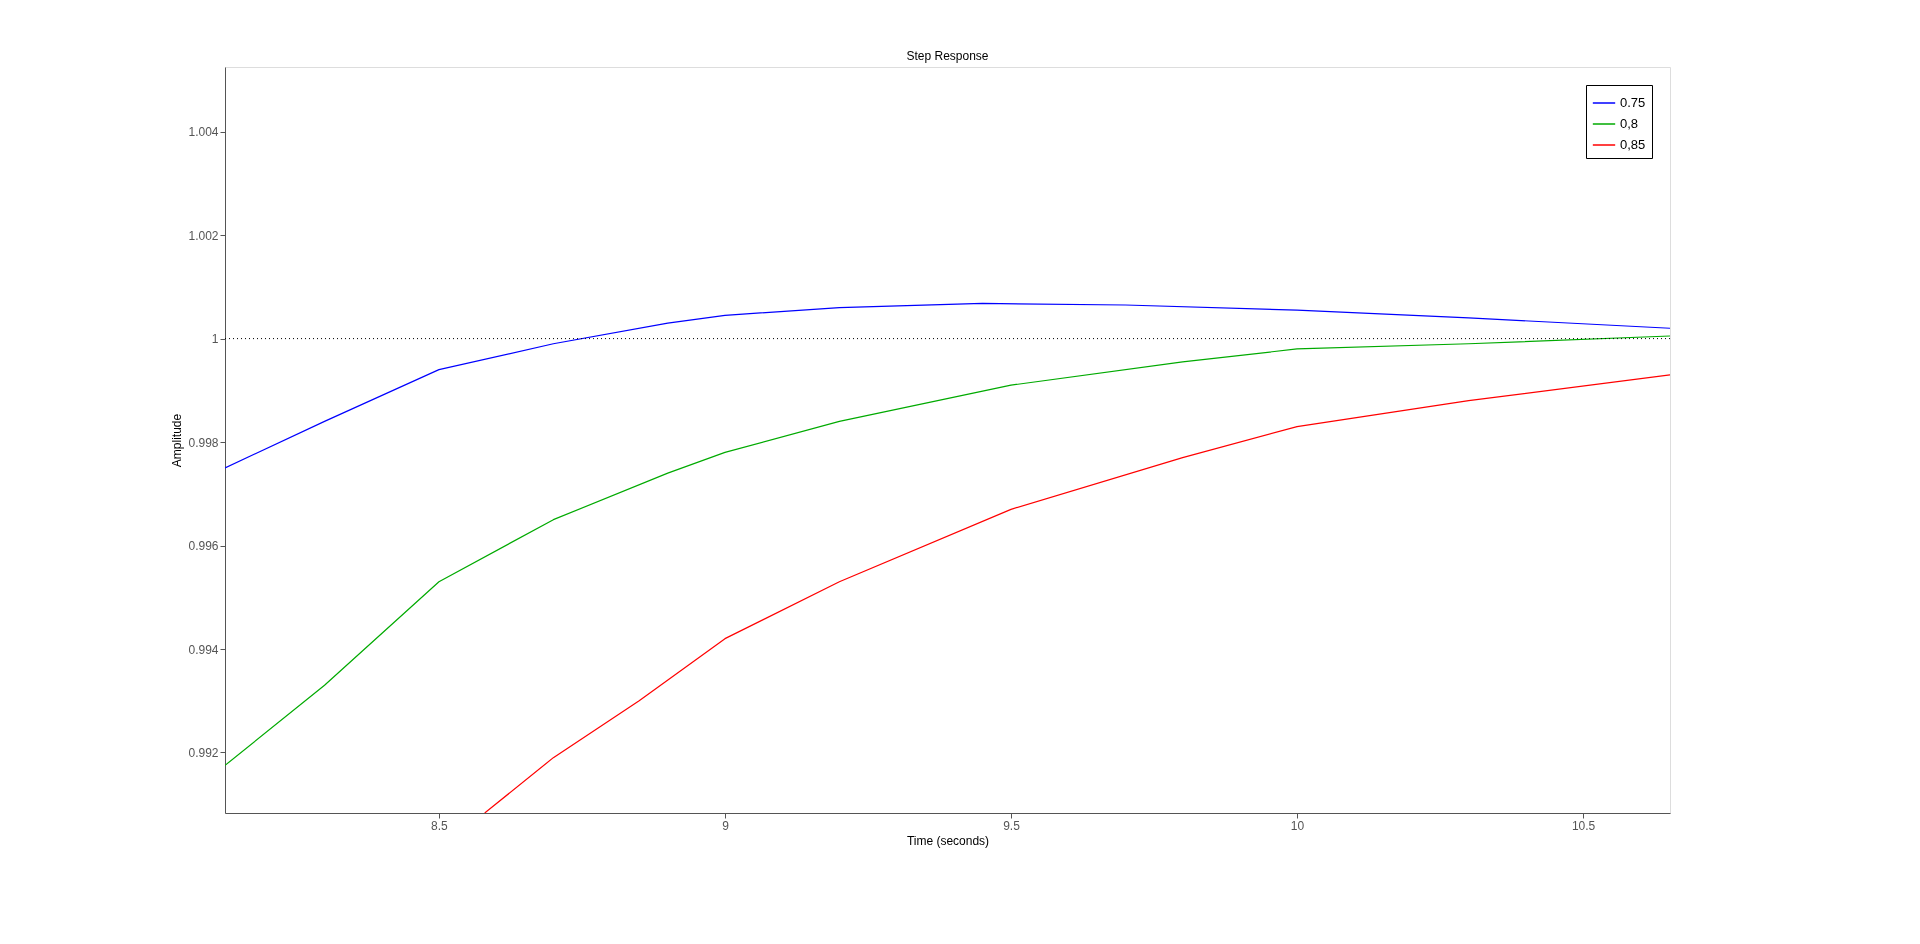  Describe the element at coordinates (1633, 144) in the screenshot. I see `legend-label: 0,85` at that location.